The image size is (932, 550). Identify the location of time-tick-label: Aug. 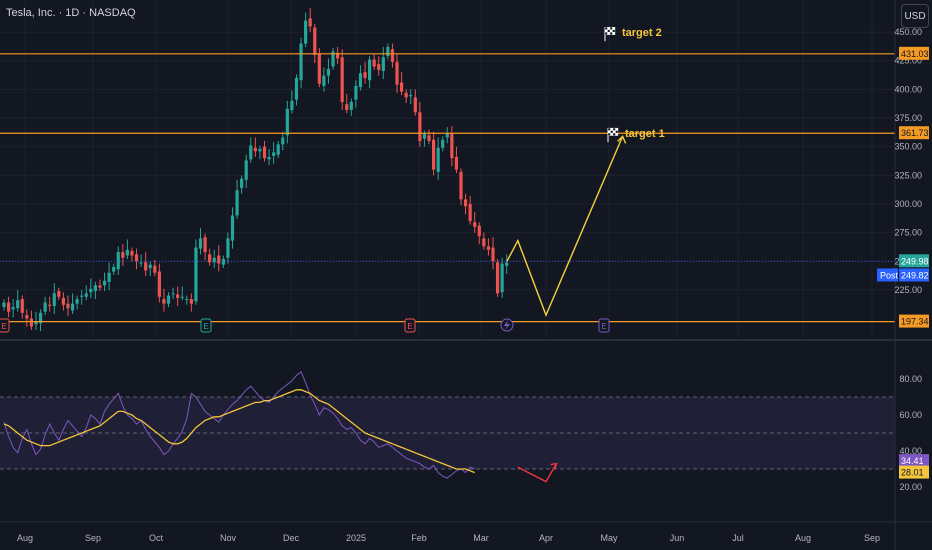
(803, 538).